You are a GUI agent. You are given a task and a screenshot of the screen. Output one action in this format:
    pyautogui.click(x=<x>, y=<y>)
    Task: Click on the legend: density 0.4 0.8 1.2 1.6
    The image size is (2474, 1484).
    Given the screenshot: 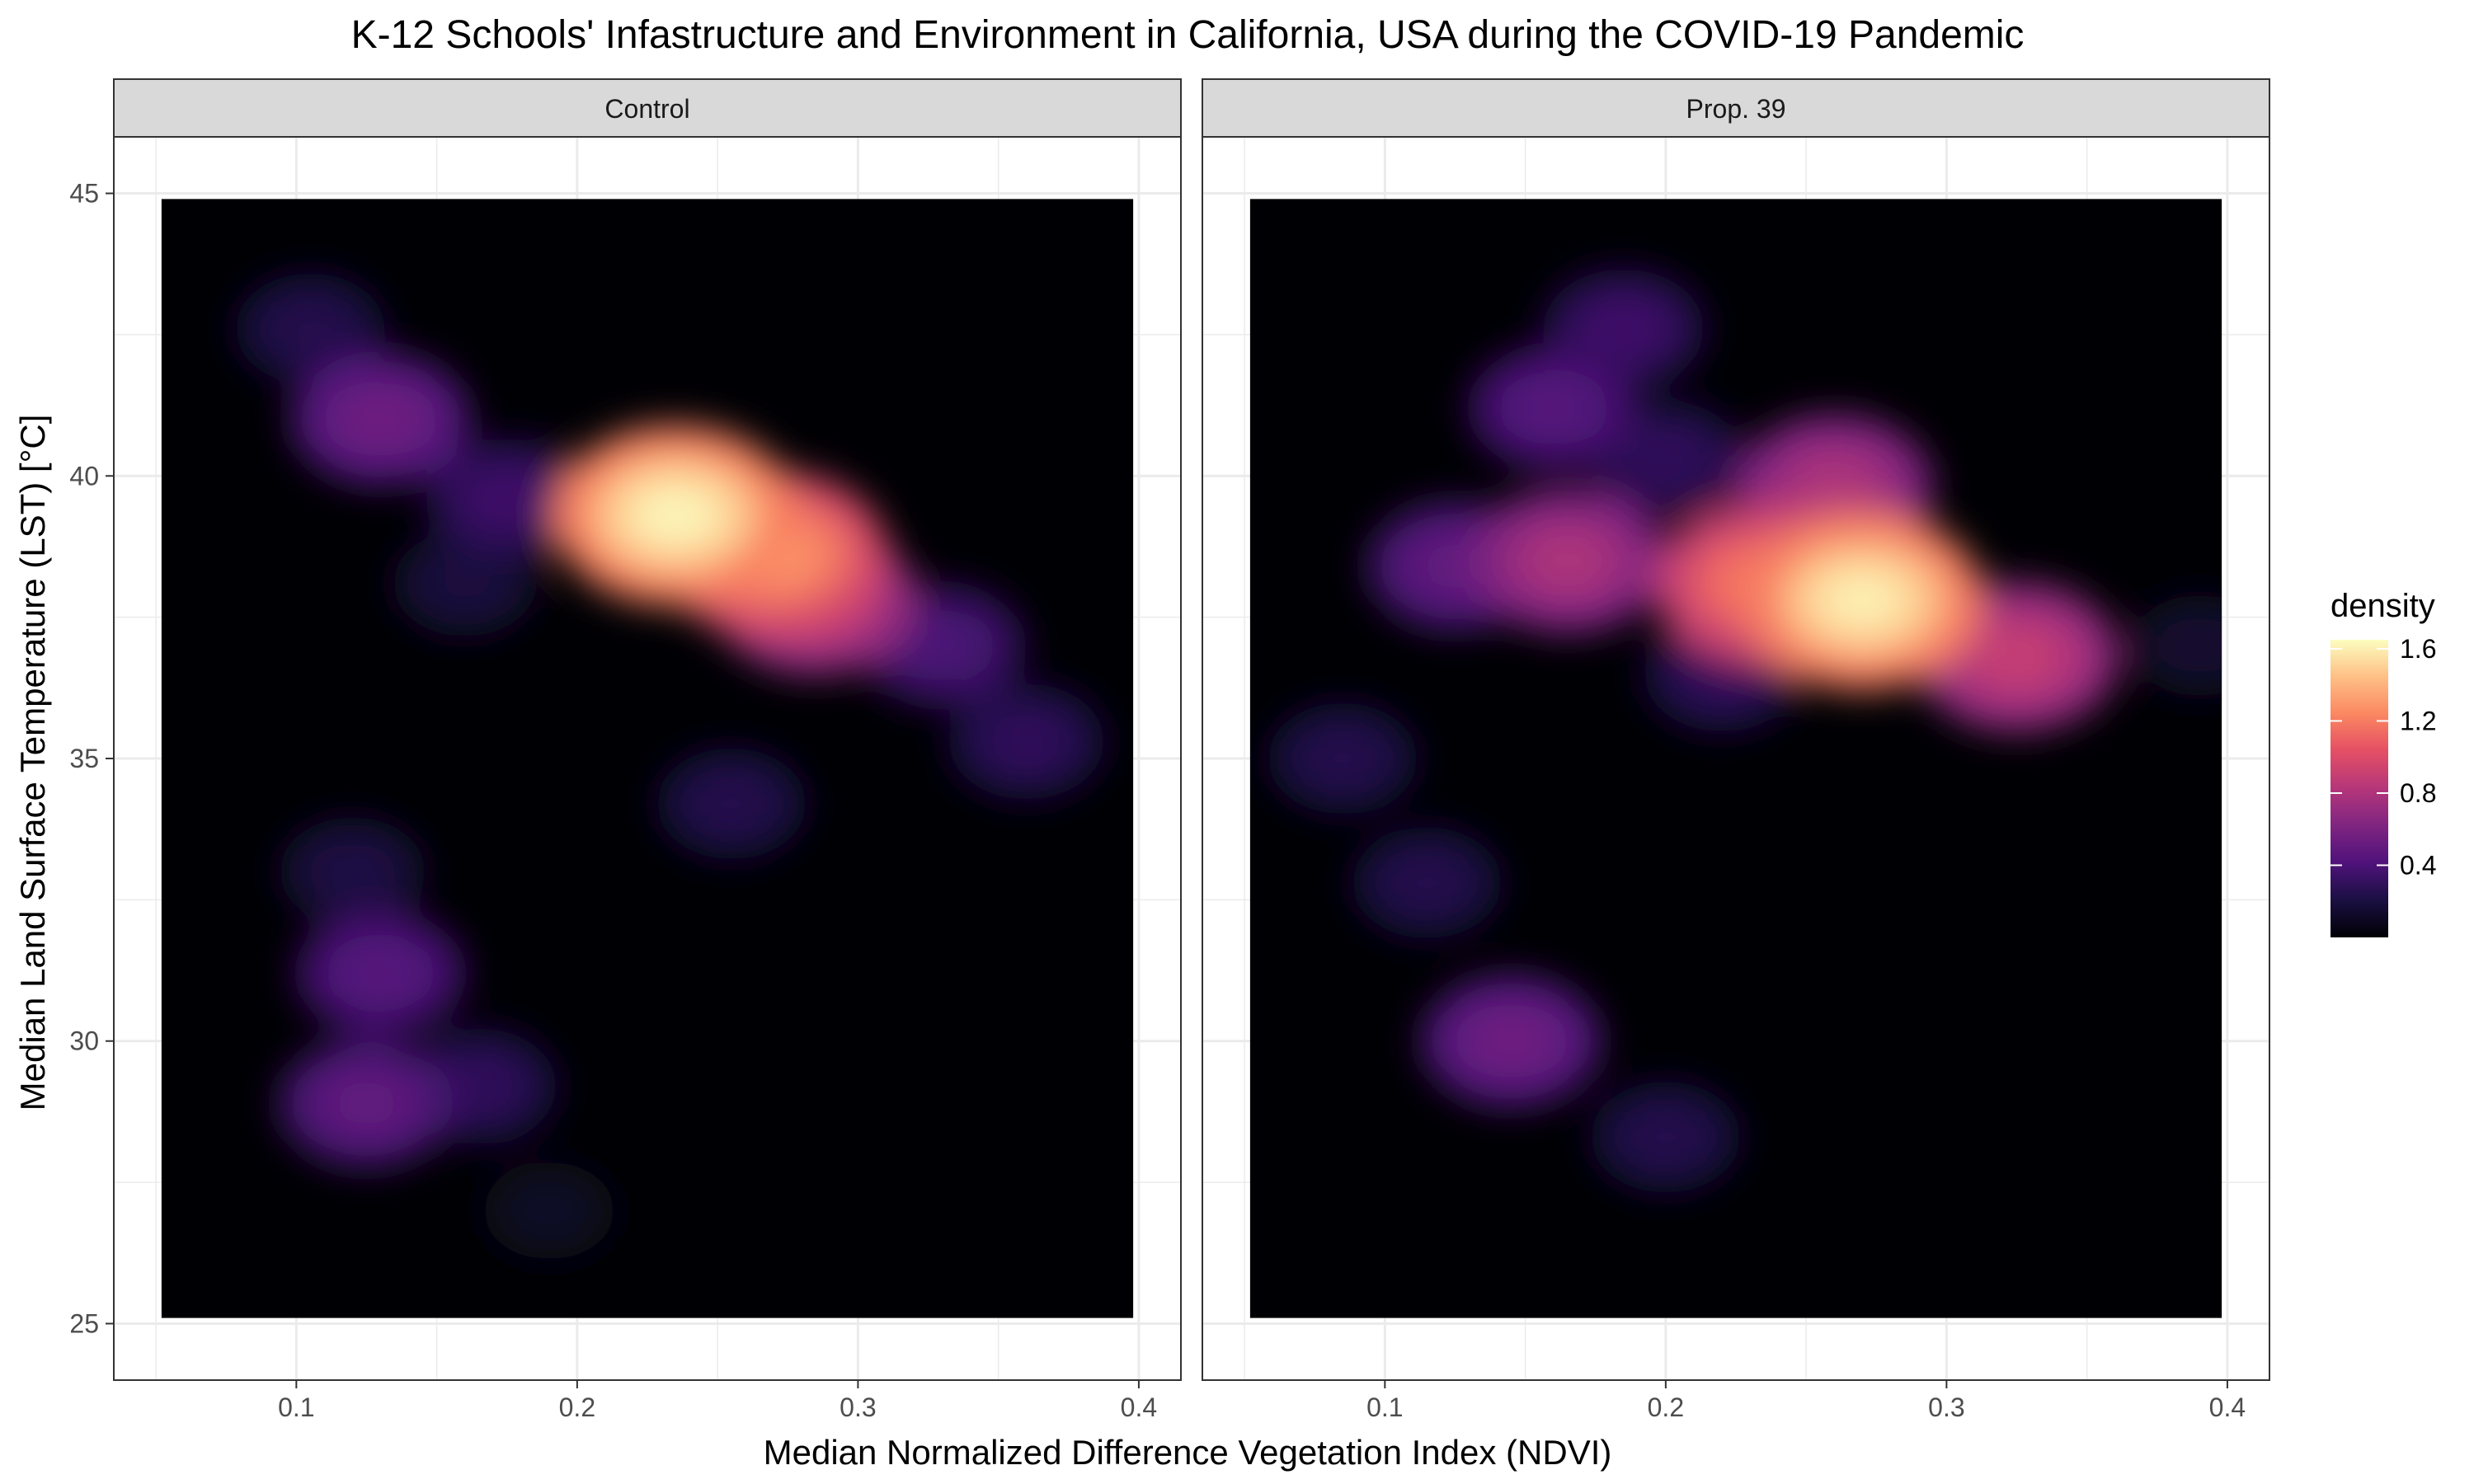 What is the action you would take?
    pyautogui.click(x=2383, y=762)
    